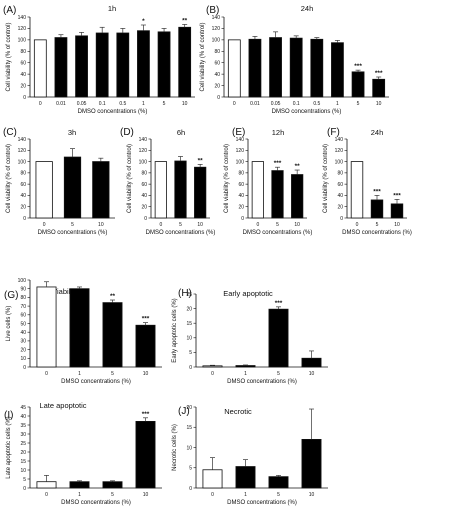 The height and width of the screenshot is (512, 474). What do you see at coordinates (23, 307) in the screenshot?
I see `y-tick-label: 70` at bounding box center [23, 307].